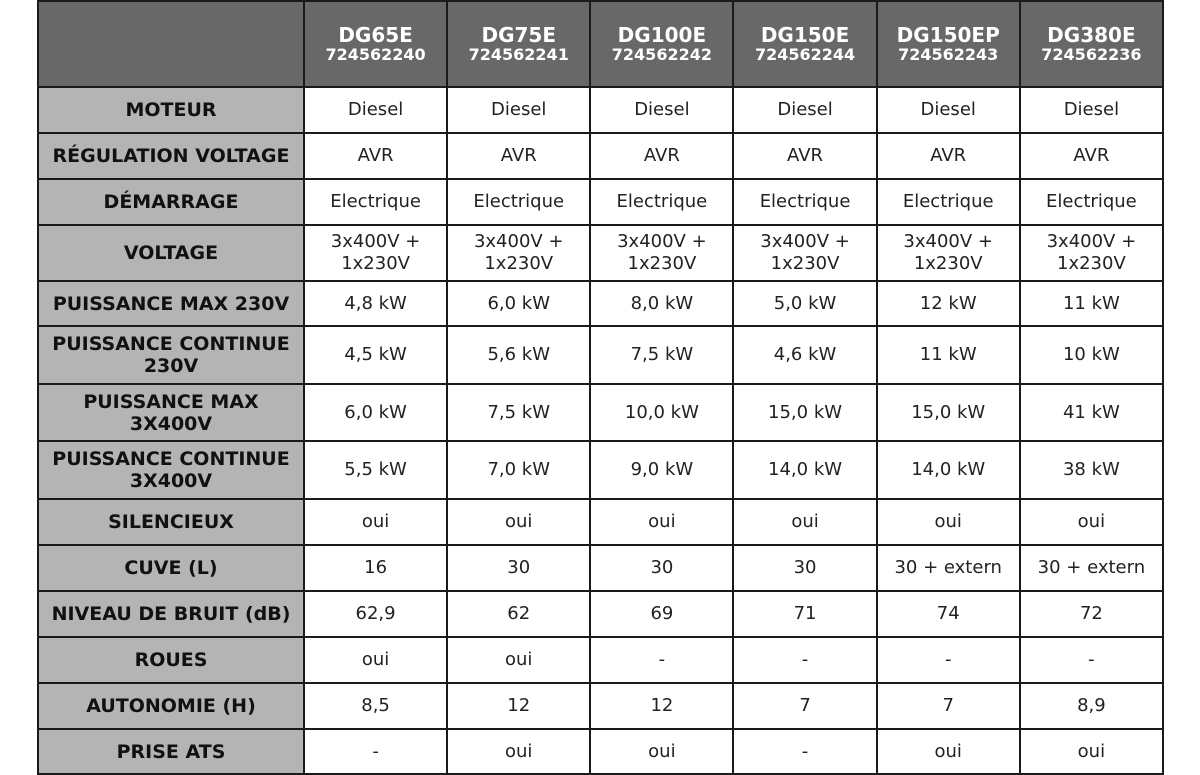 The height and width of the screenshot is (775, 1200). What do you see at coordinates (171, 614) in the screenshot?
I see `row-label: NIVEAU DE BRUIT (dB)` at bounding box center [171, 614].